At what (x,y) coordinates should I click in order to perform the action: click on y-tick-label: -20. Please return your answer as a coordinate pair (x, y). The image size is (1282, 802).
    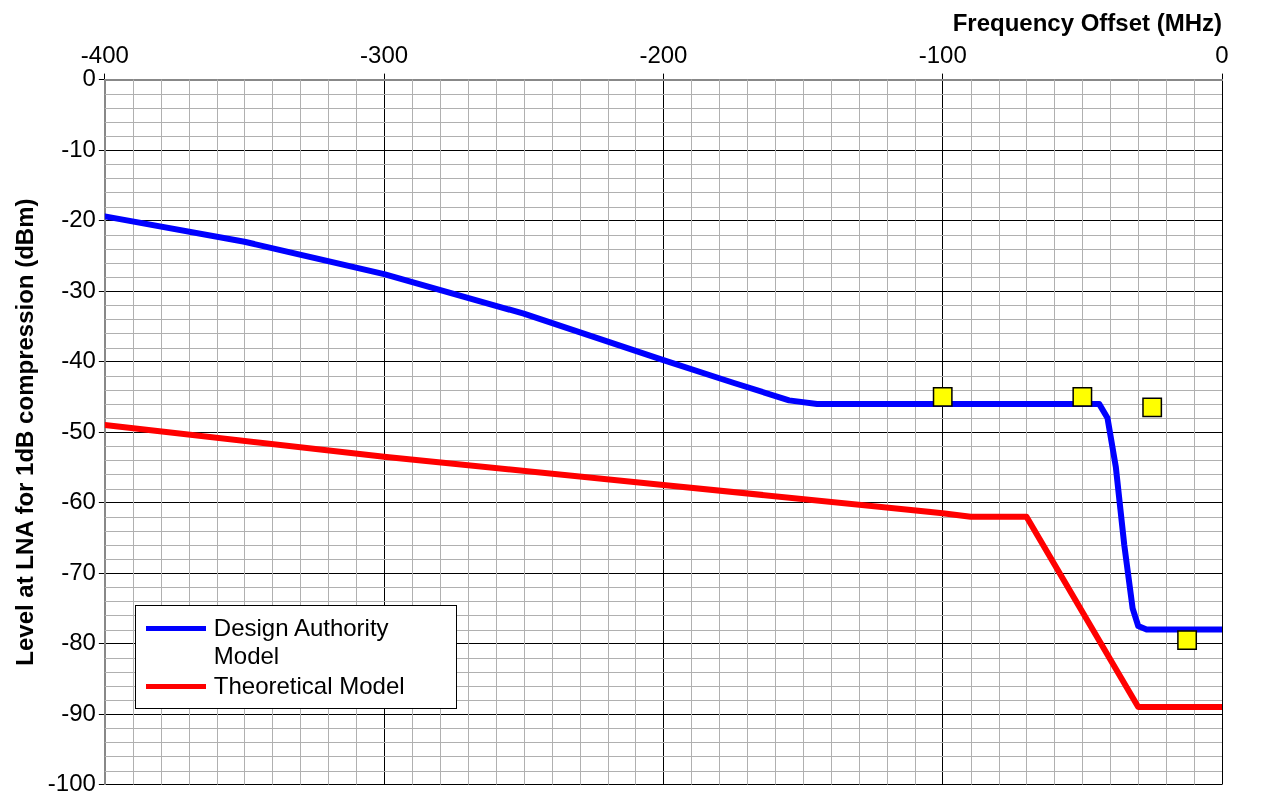
    Looking at the image, I should click on (78, 219).